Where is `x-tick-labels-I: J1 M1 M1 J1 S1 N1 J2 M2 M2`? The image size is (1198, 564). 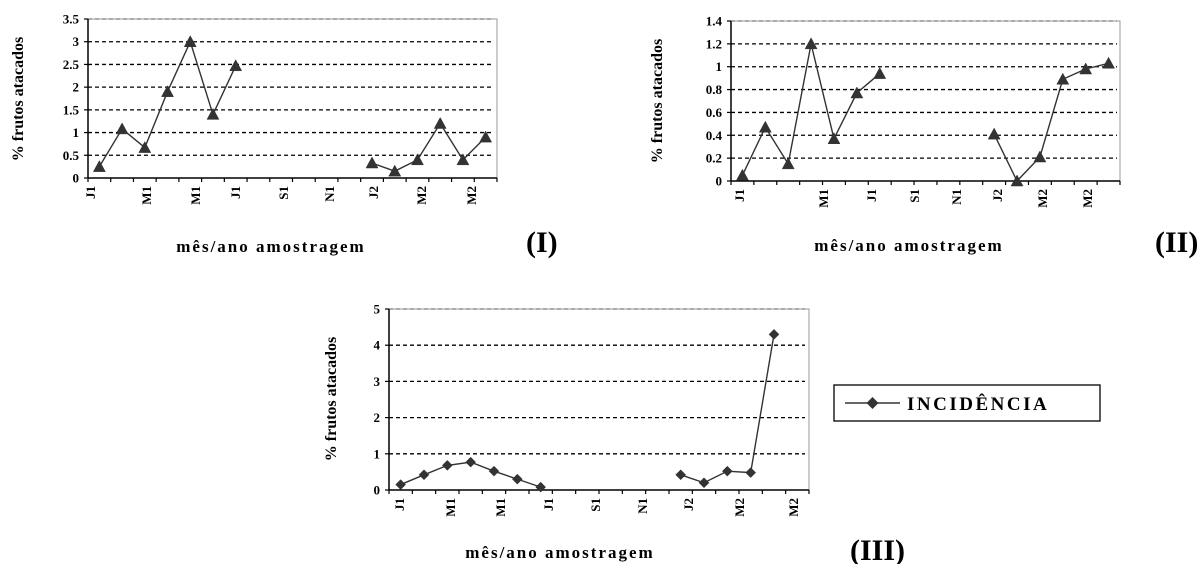
x-tick-labels-I: J1 M1 M1 J1 S1 N1 J2 M2 M2 is located at coordinates (281, 195).